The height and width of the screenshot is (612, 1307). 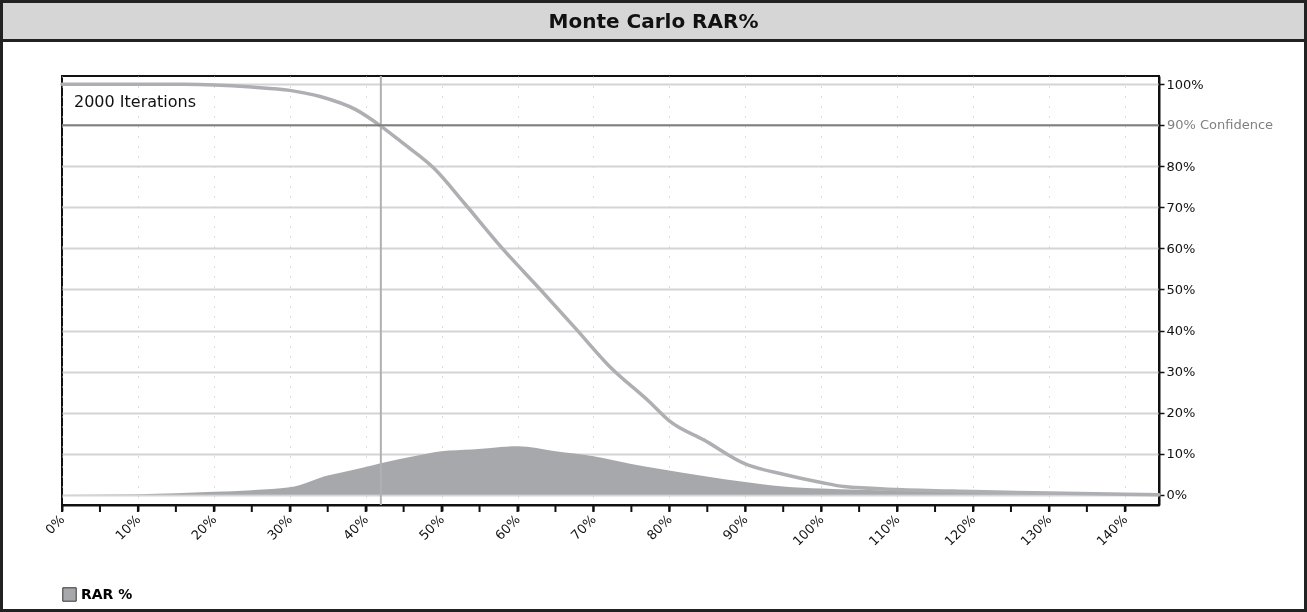 What do you see at coordinates (1181, 248) in the screenshot?
I see `y-tick-label: 60%` at bounding box center [1181, 248].